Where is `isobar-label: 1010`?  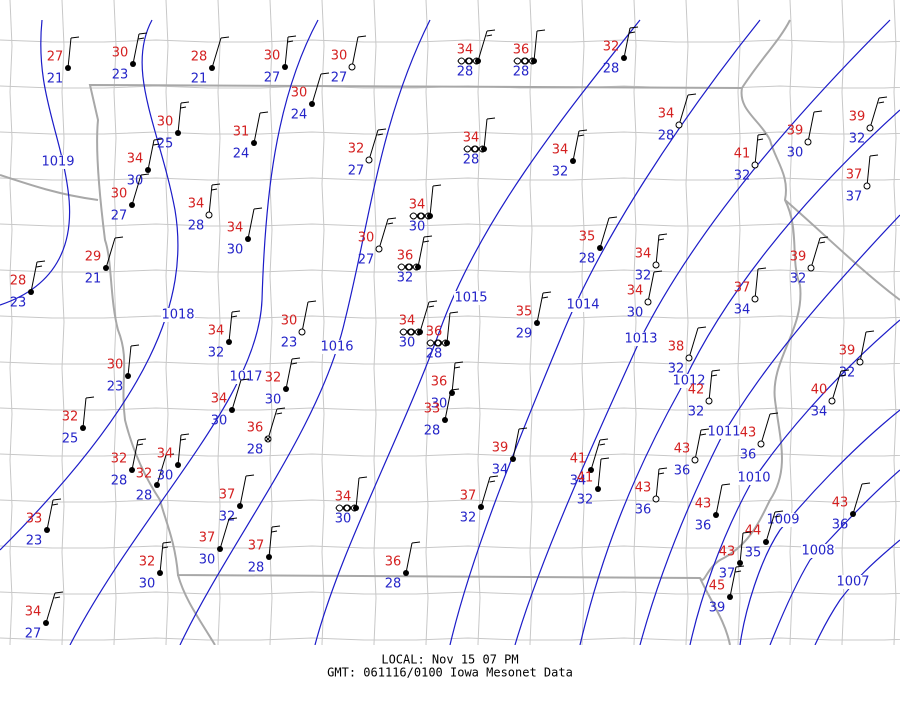
isobar-label: 1010 is located at coordinates (753, 478).